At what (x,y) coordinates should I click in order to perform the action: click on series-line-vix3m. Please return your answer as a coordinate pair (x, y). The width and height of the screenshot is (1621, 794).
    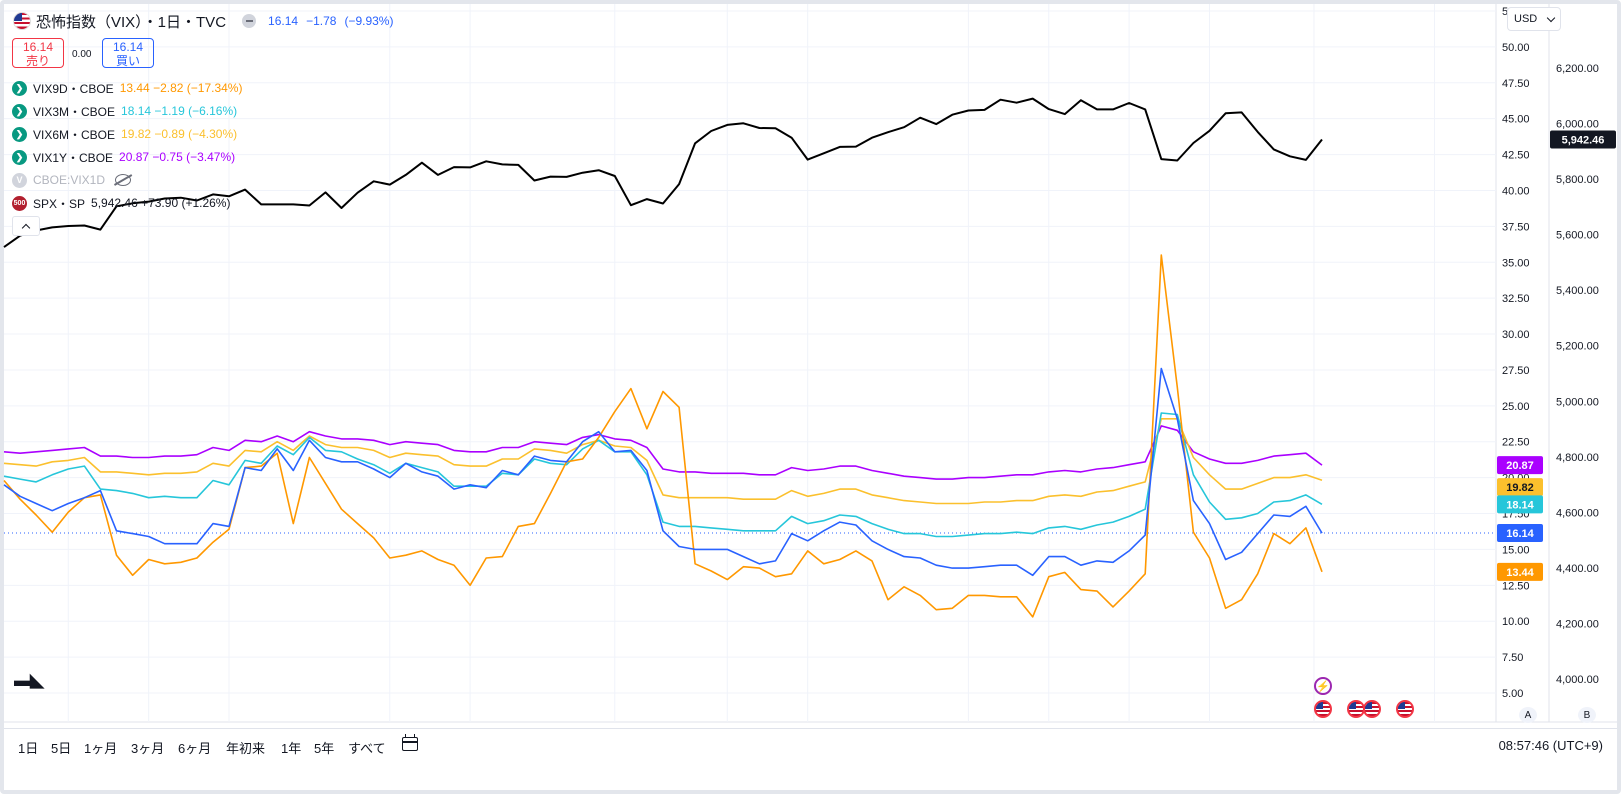
    Looking at the image, I should click on (663, 475).